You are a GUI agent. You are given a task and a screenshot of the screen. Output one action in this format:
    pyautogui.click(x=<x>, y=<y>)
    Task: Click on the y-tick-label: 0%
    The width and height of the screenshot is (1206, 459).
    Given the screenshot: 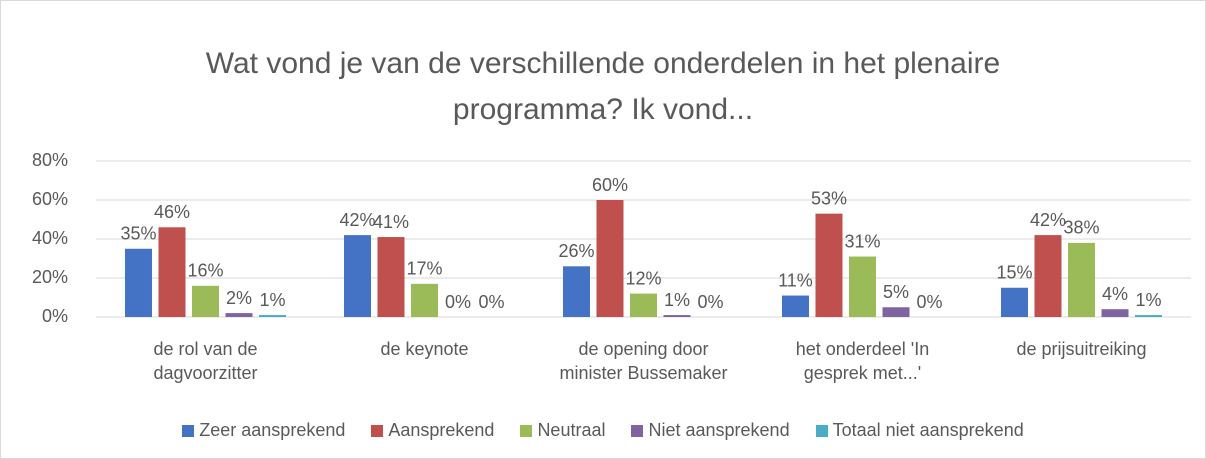 What is the action you would take?
    pyautogui.click(x=55, y=316)
    